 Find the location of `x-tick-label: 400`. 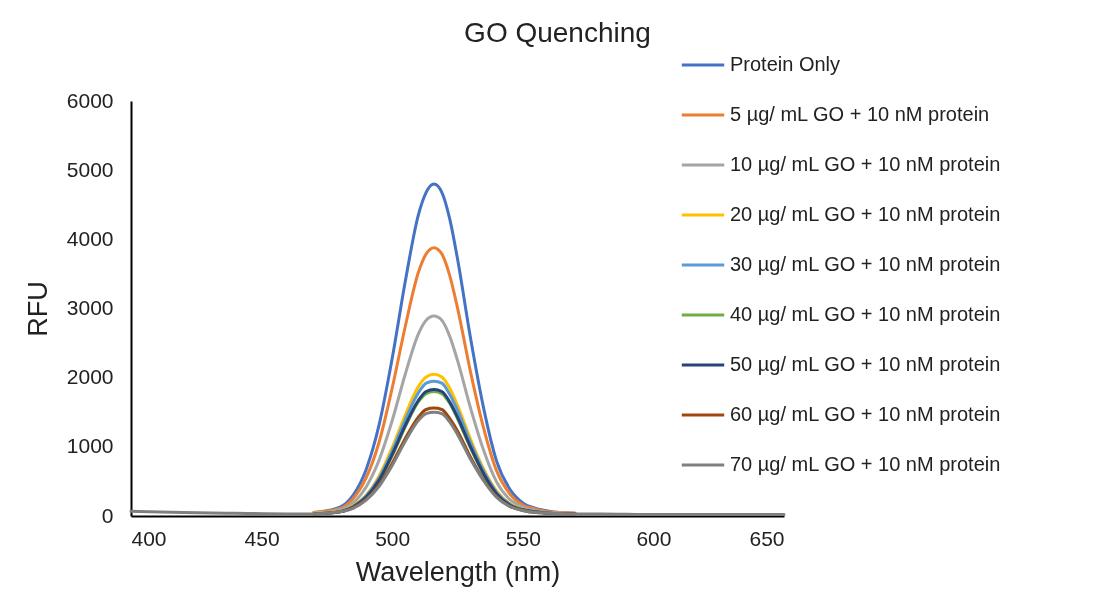

x-tick-label: 400 is located at coordinates (149, 538).